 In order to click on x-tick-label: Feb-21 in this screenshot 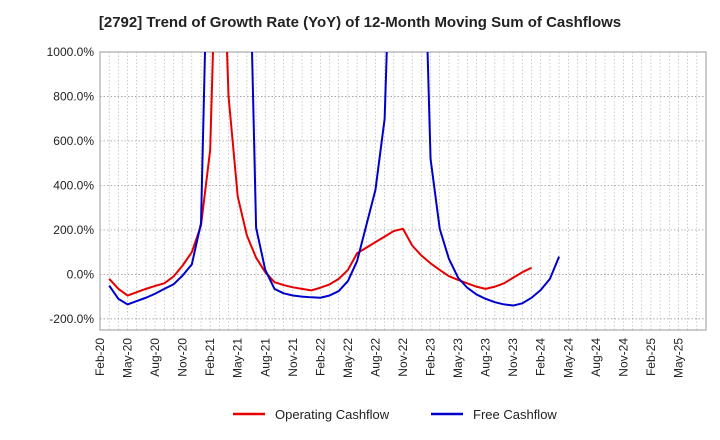, I will do `click(210, 357)`.